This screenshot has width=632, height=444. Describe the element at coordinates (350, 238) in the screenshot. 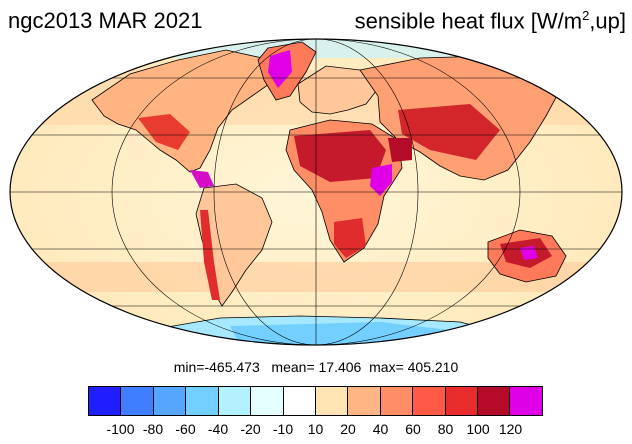

I see `southern-africa-hotspot` at that location.